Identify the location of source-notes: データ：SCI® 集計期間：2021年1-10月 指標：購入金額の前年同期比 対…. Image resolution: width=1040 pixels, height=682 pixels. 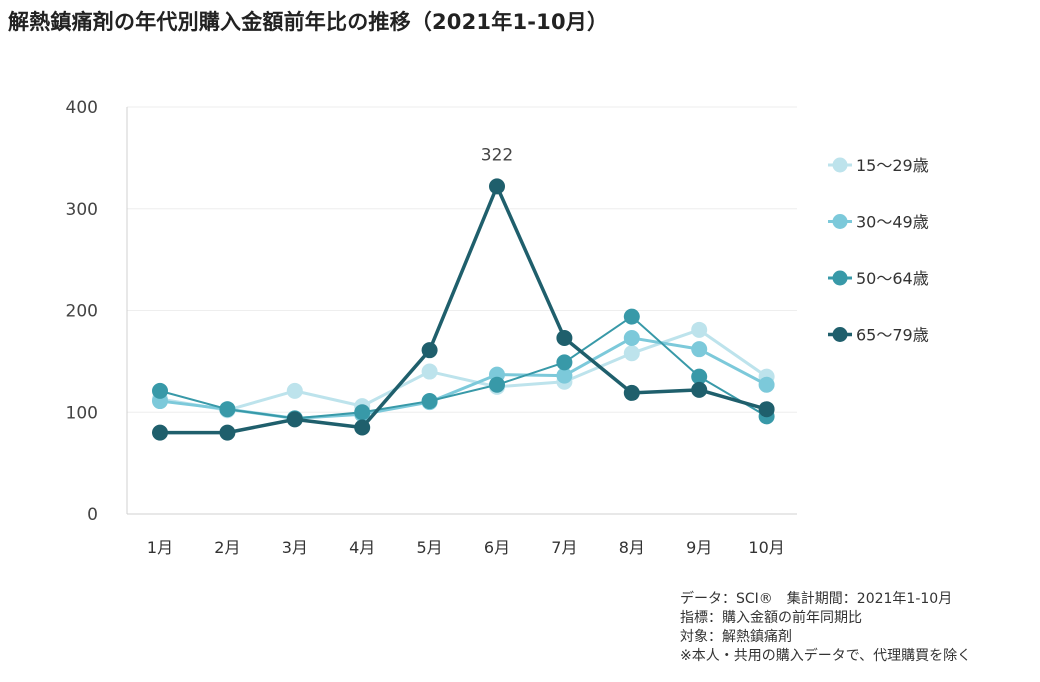
(825, 628).